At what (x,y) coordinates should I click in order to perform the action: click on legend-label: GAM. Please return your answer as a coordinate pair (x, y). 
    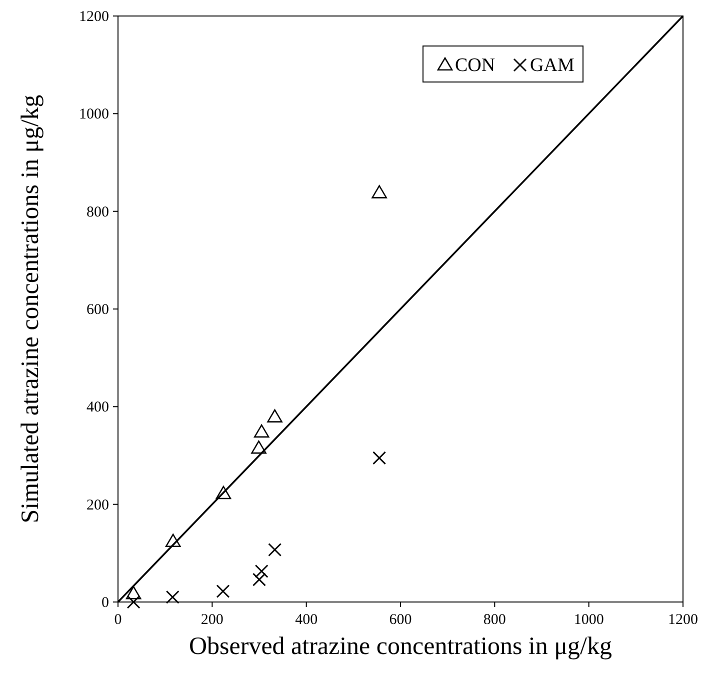
    Looking at the image, I should click on (552, 65).